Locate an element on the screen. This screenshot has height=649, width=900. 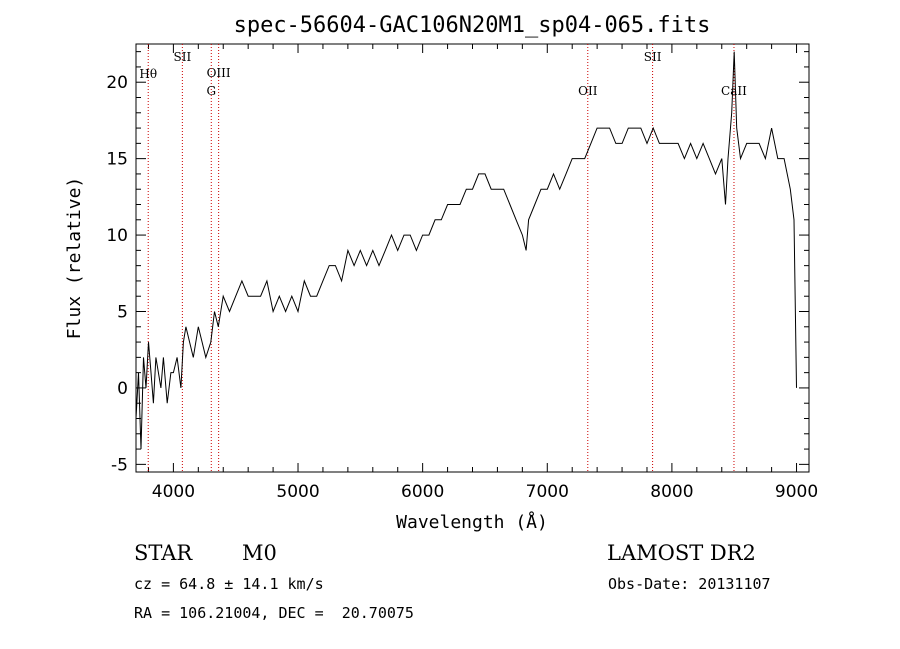
x-tick-label: 7000 is located at coordinates (547, 492).